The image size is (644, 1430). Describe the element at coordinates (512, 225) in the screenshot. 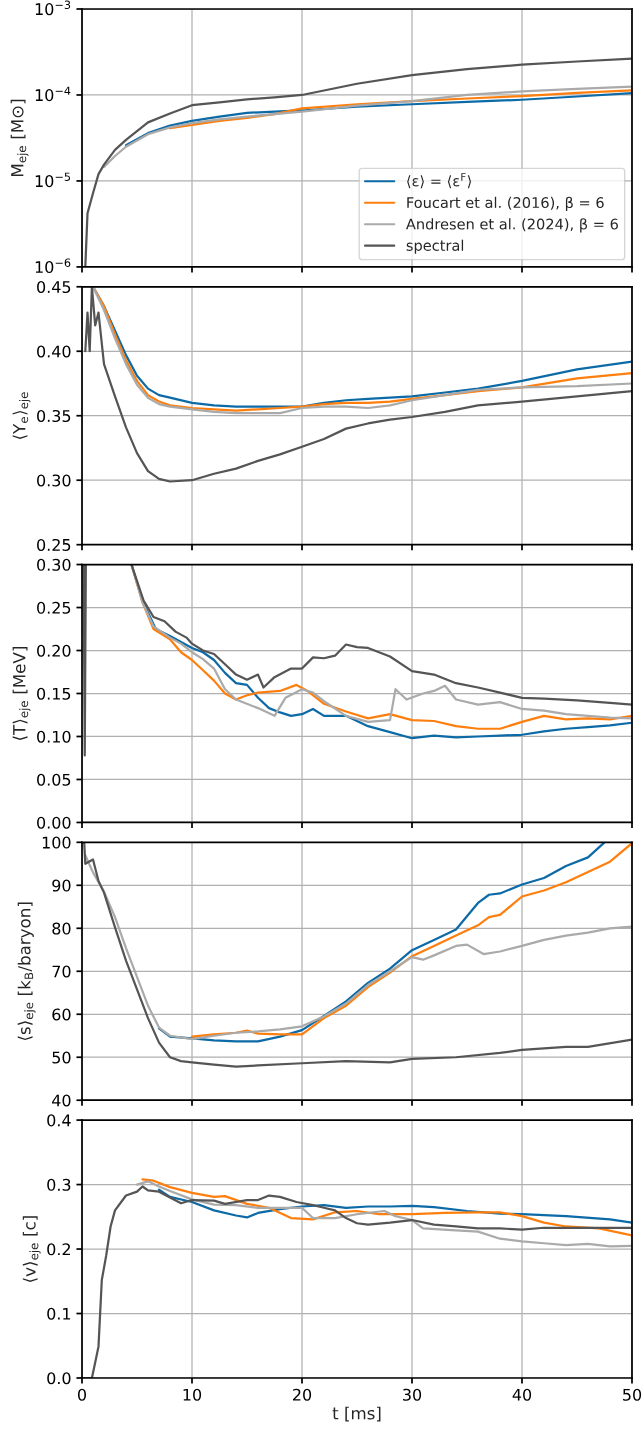

I see `legend-label: Andresen et al. (2024), β = 6` at that location.